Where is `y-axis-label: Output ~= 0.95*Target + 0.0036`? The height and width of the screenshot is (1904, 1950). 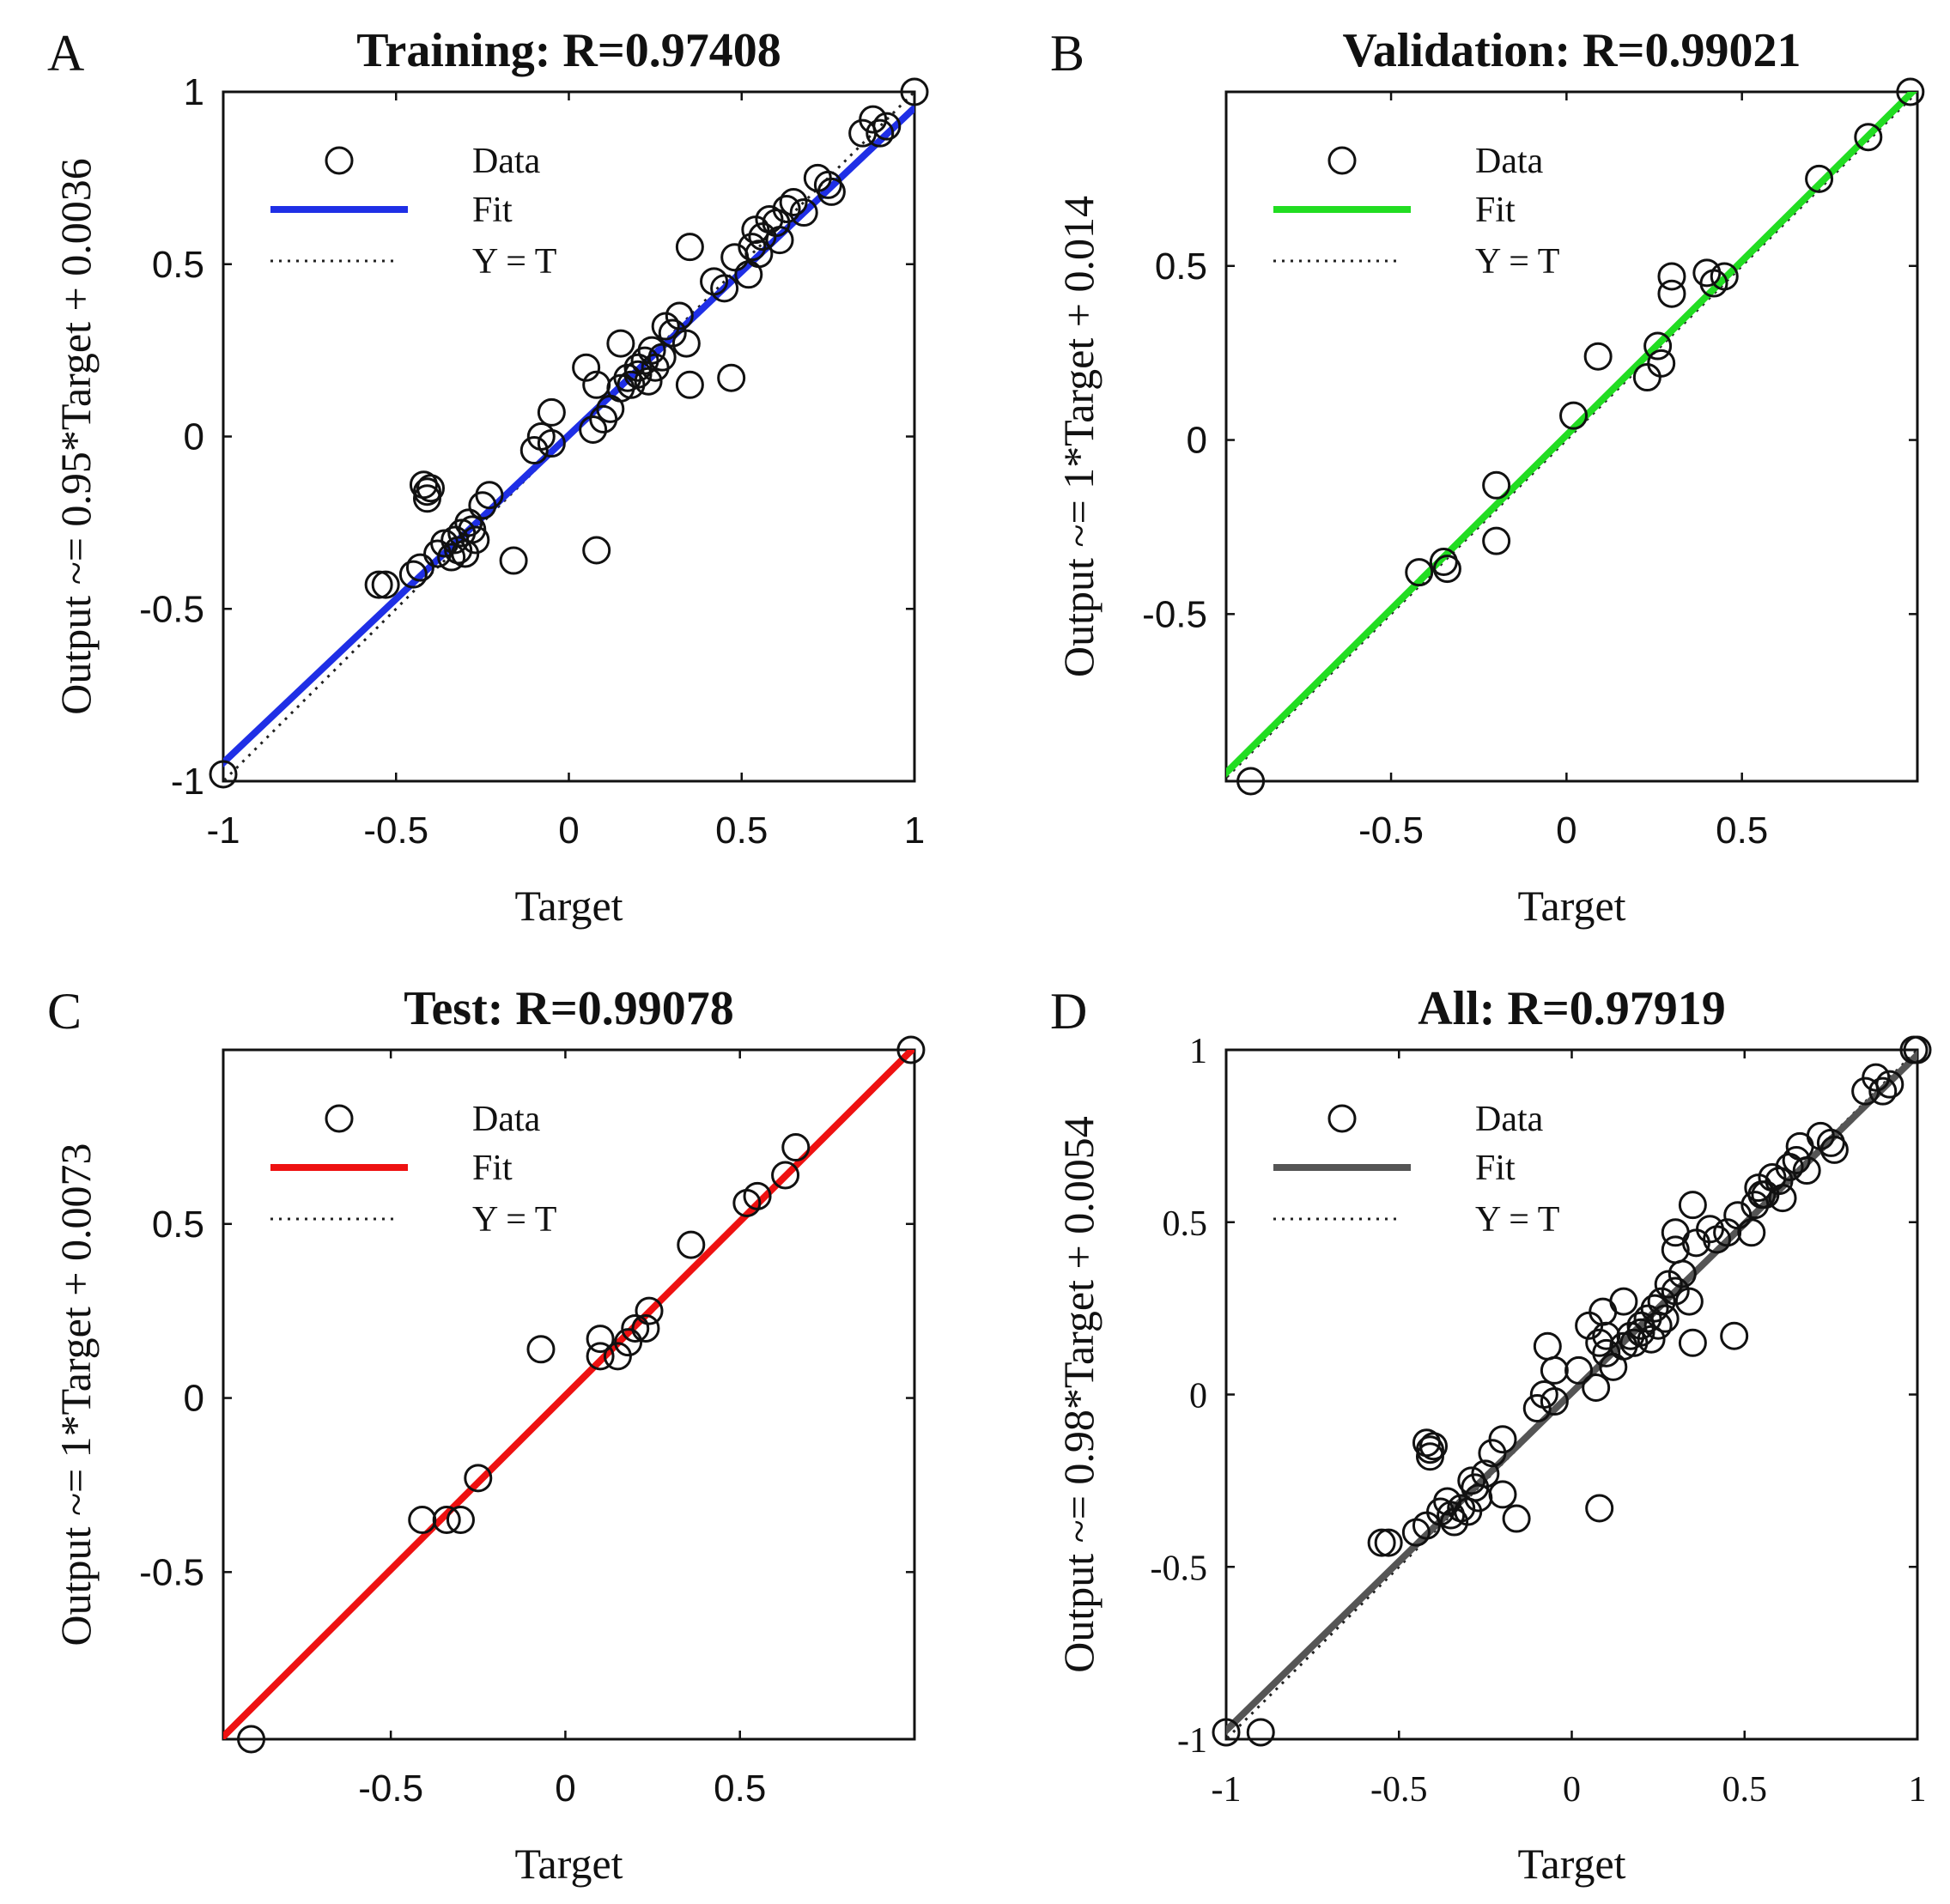
y-axis-label: Output ~= 0.95*Target + 0.0036 is located at coordinates (76, 436).